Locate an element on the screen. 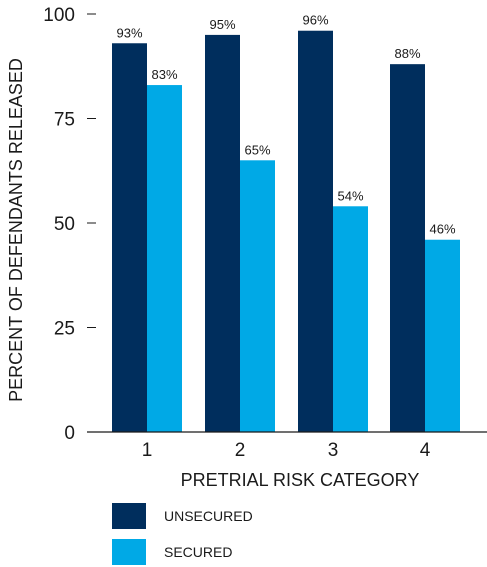 The image size is (487, 567). data-label: 88% is located at coordinates (407, 53).